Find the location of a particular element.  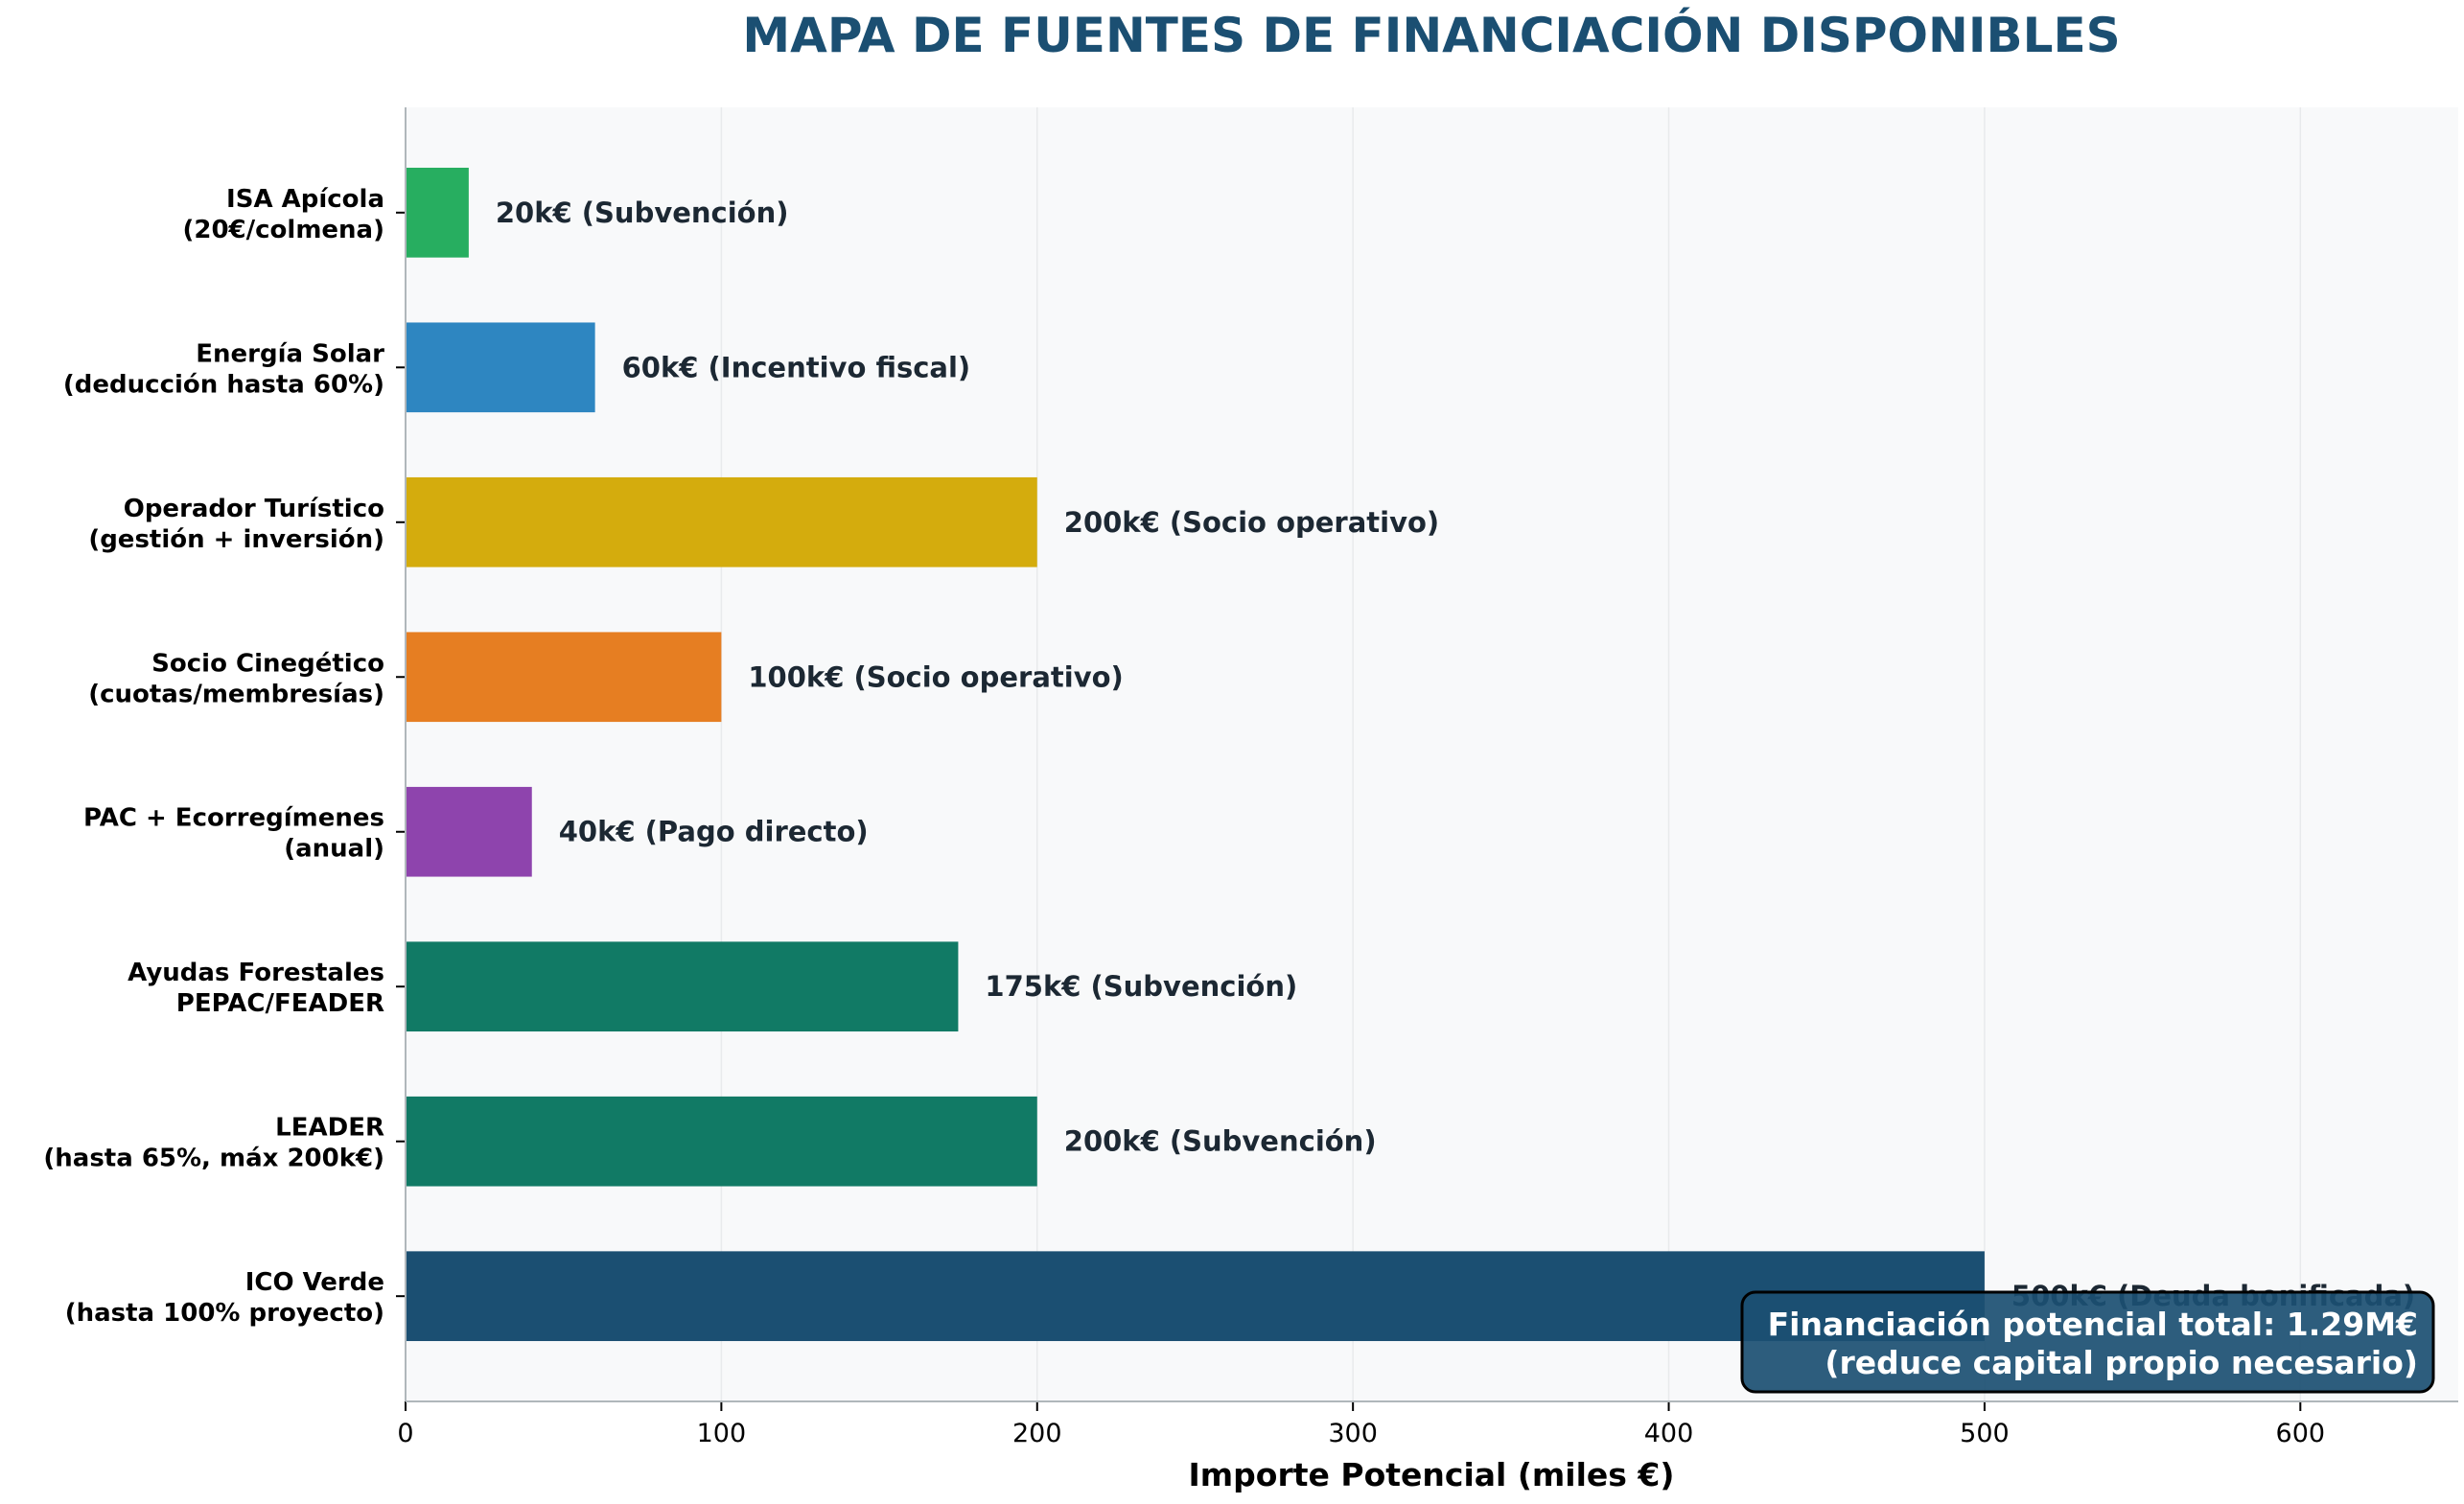

y-tick-label: (hasta 65%, máx 200k€) is located at coordinates (213, 1159).